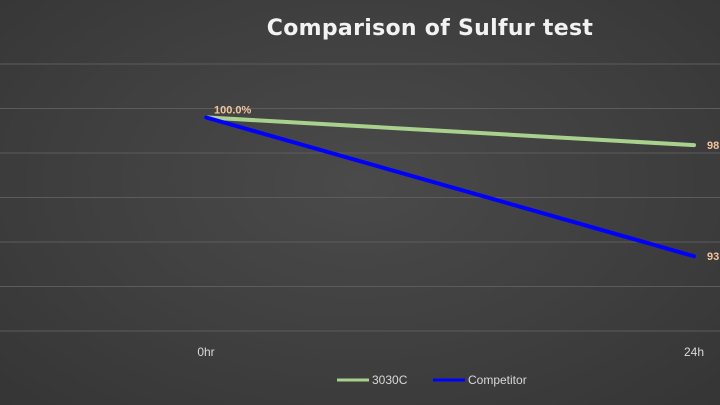  Describe the element at coordinates (694, 352) in the screenshot. I see `x-tick-label: 24h` at that location.